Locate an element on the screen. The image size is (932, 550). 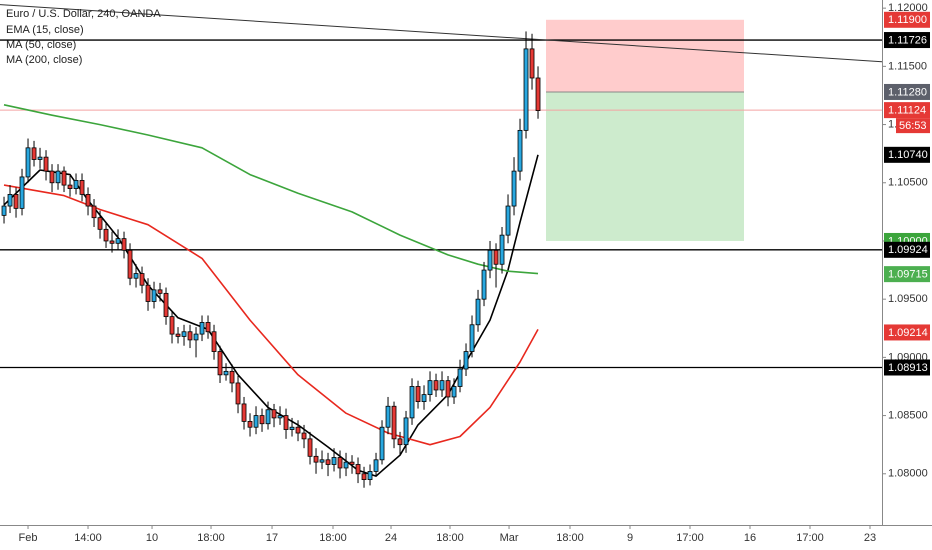
x-tick-label: 23 is located at coordinates (870, 538).